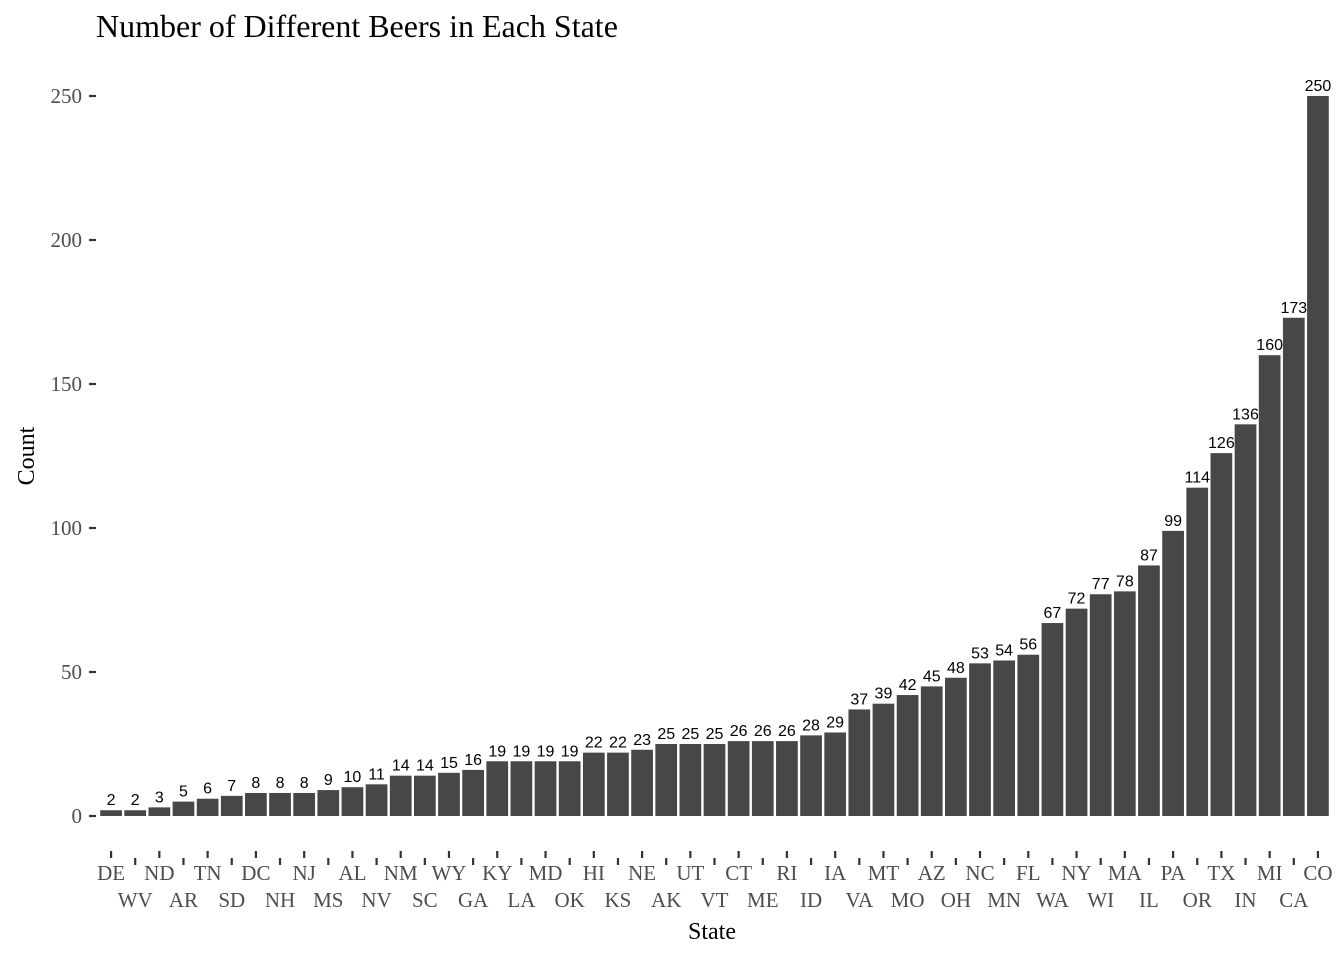 The image size is (1344, 960). Describe the element at coordinates (1004, 650) in the screenshot. I see `data-label-MN: 54` at that location.